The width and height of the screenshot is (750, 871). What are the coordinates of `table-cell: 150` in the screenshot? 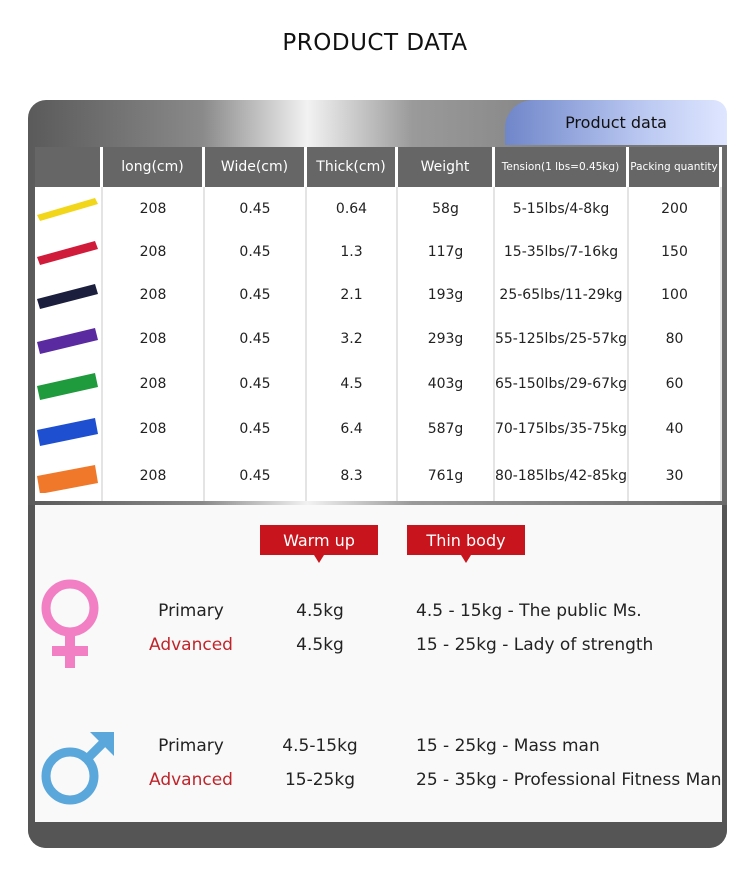 It's located at (675, 252).